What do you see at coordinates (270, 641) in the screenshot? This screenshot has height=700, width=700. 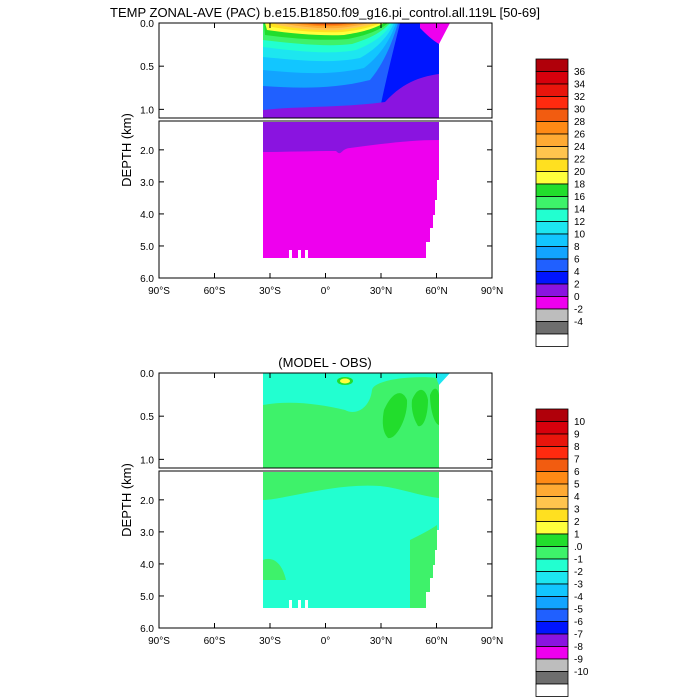 I see `x-tick-label: 30°S` at bounding box center [270, 641].